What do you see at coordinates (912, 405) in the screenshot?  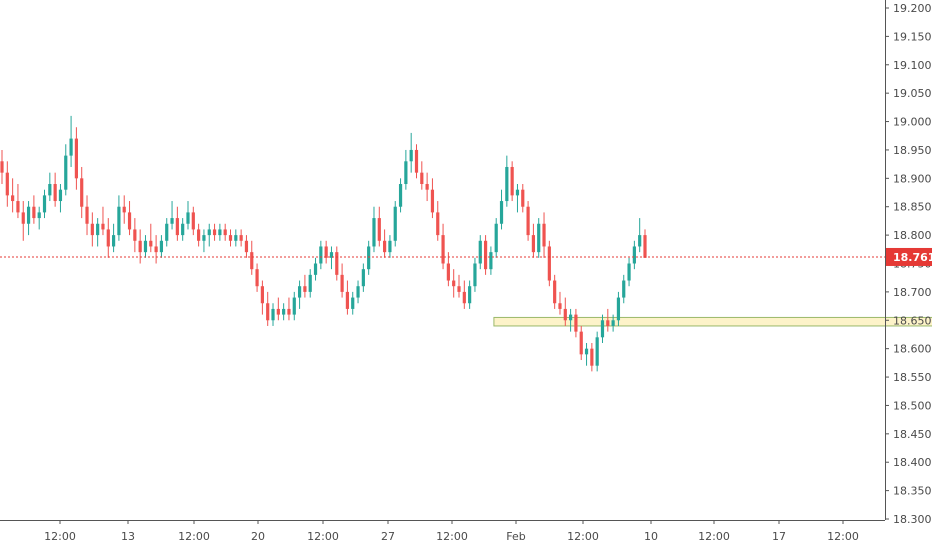 I see `y-tick-label: 18.50000` at bounding box center [912, 405].